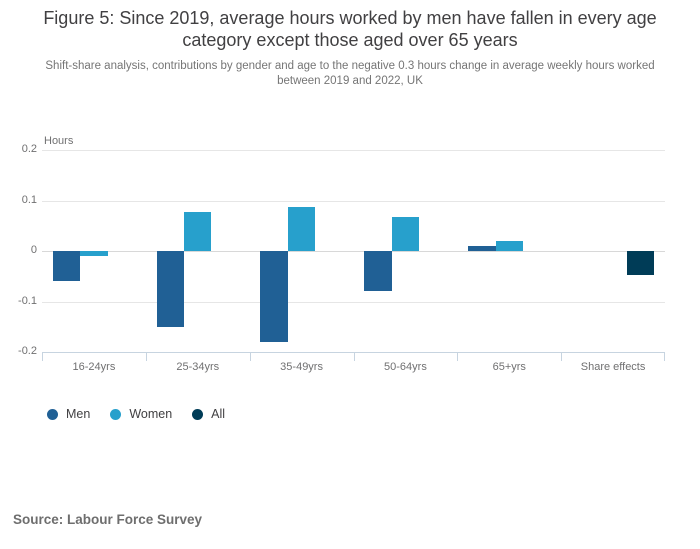 The height and width of the screenshot is (549, 700). I want to click on x-axis, so click(353, 357).